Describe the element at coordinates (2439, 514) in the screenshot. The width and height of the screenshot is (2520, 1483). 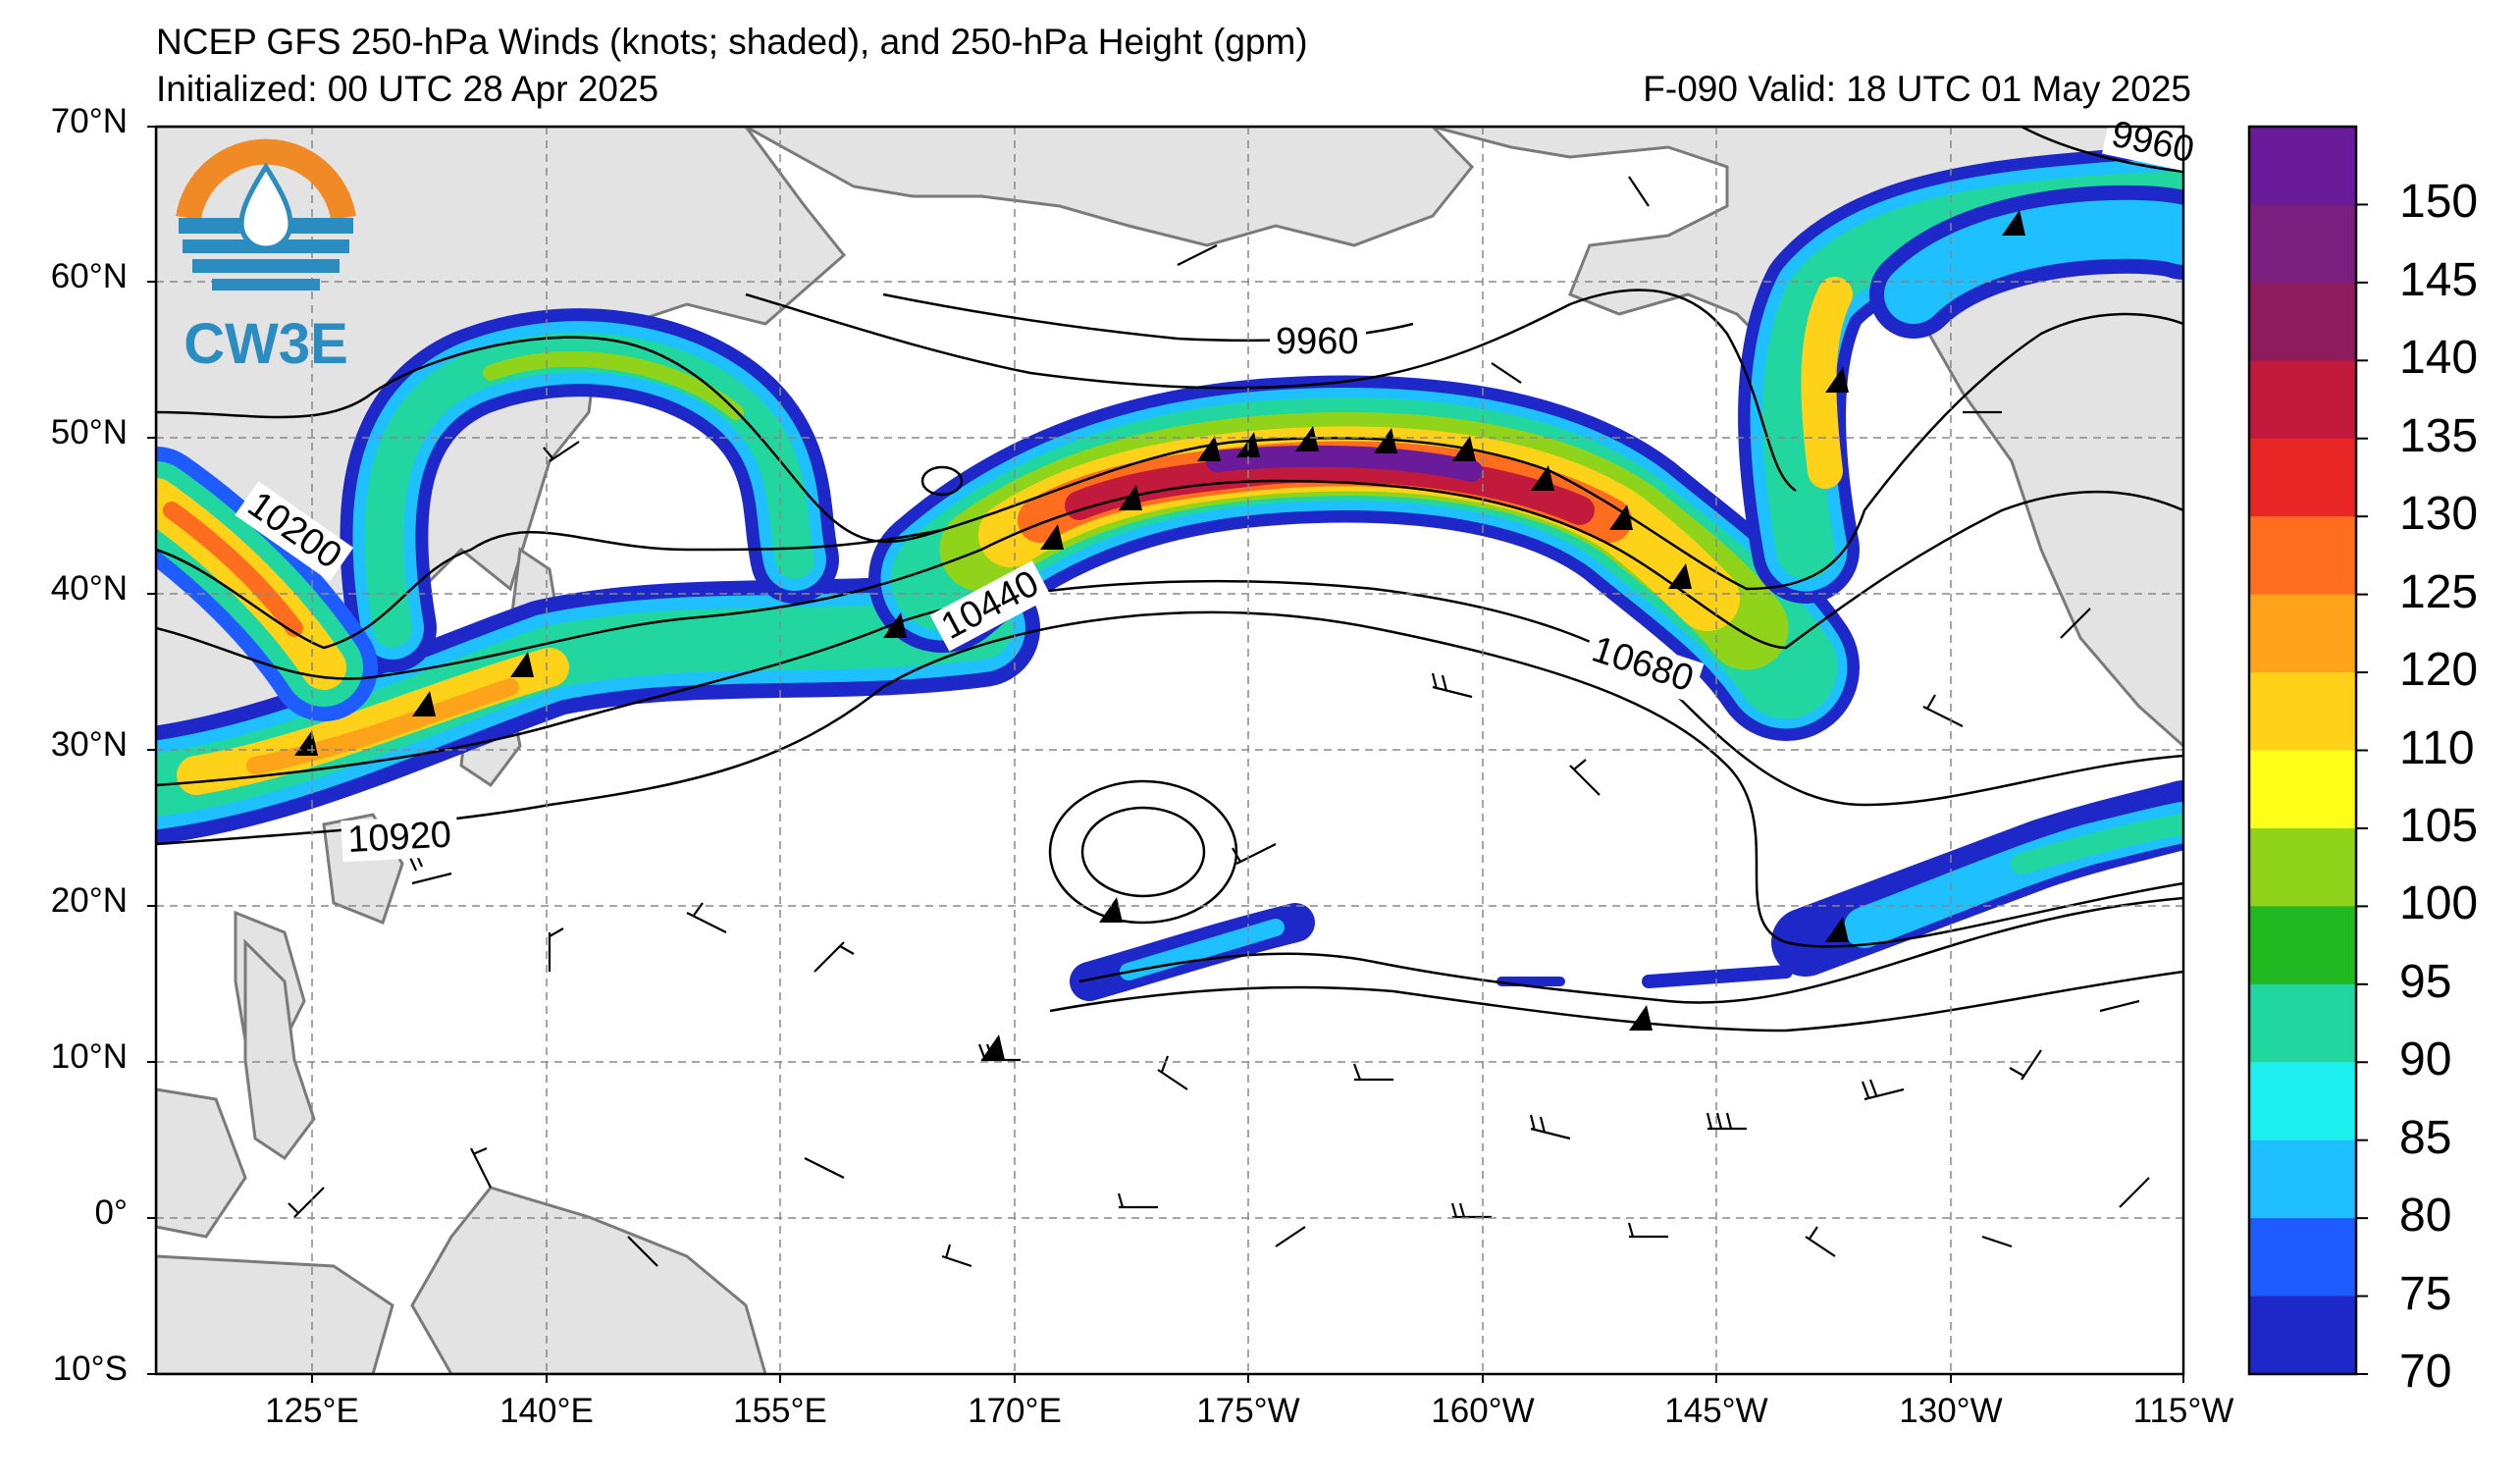
I see `colorbar-label: 130` at that location.